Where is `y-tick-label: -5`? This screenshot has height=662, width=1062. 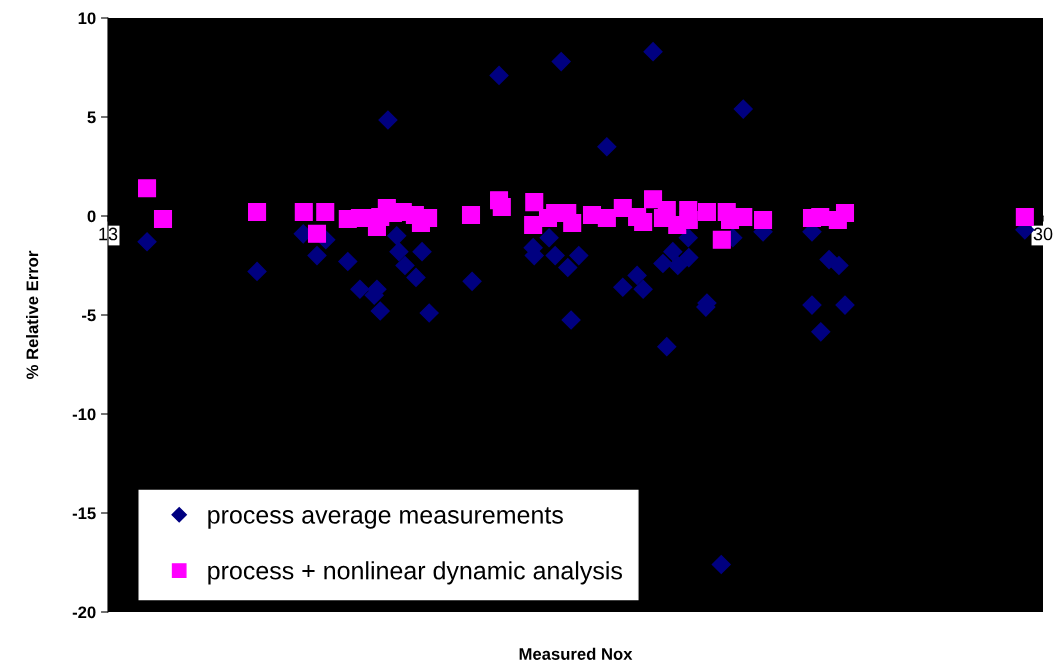 y-tick-label: -5 is located at coordinates (89, 315).